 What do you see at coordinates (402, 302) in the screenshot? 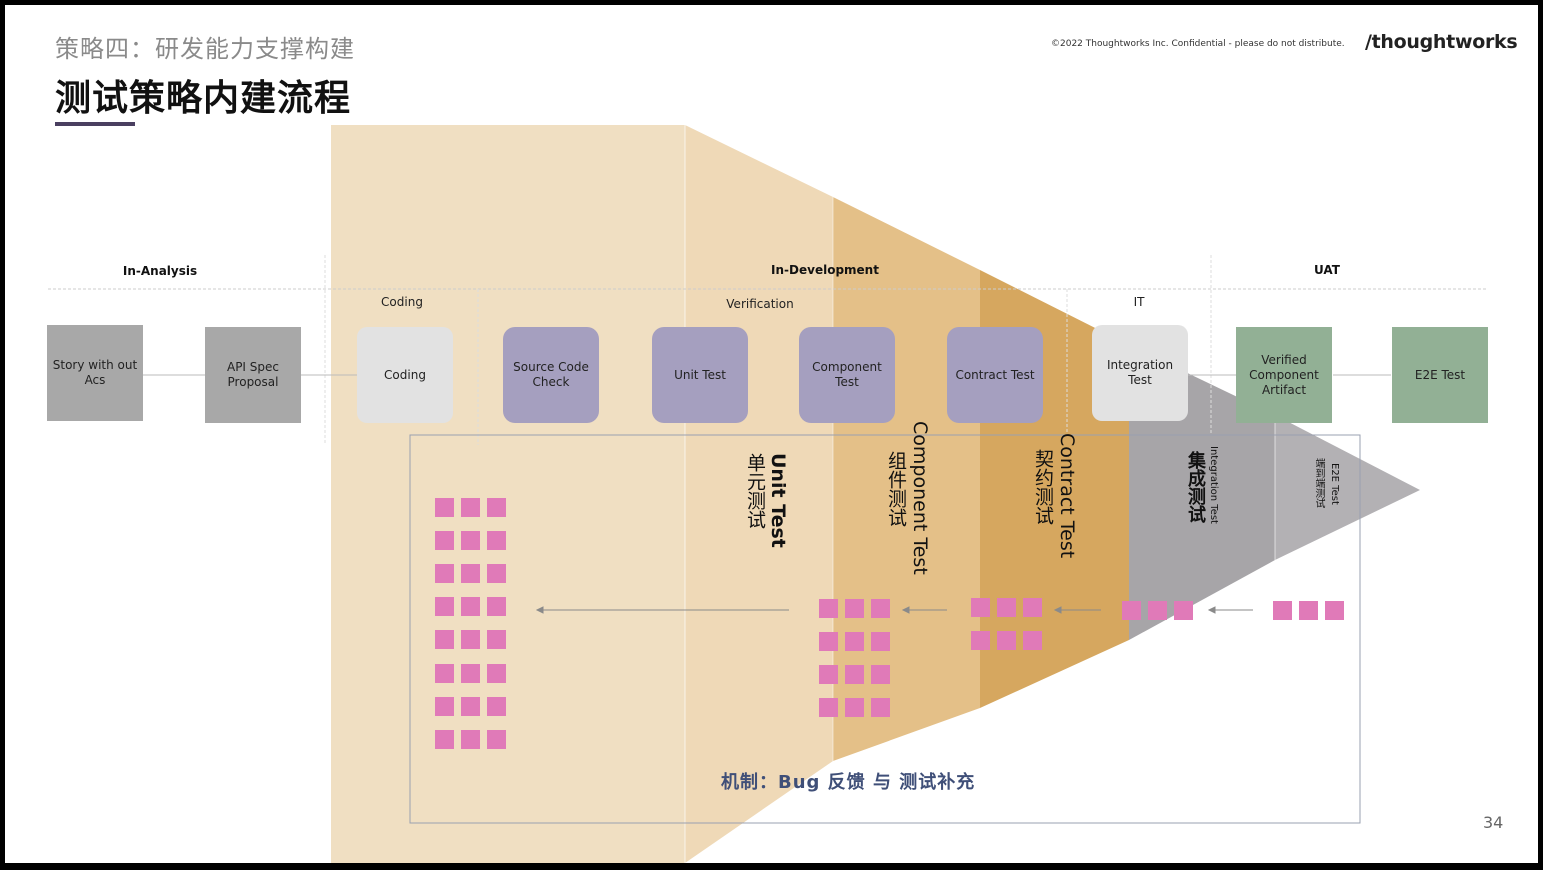
I see `subphase-coding: Coding` at bounding box center [402, 302].